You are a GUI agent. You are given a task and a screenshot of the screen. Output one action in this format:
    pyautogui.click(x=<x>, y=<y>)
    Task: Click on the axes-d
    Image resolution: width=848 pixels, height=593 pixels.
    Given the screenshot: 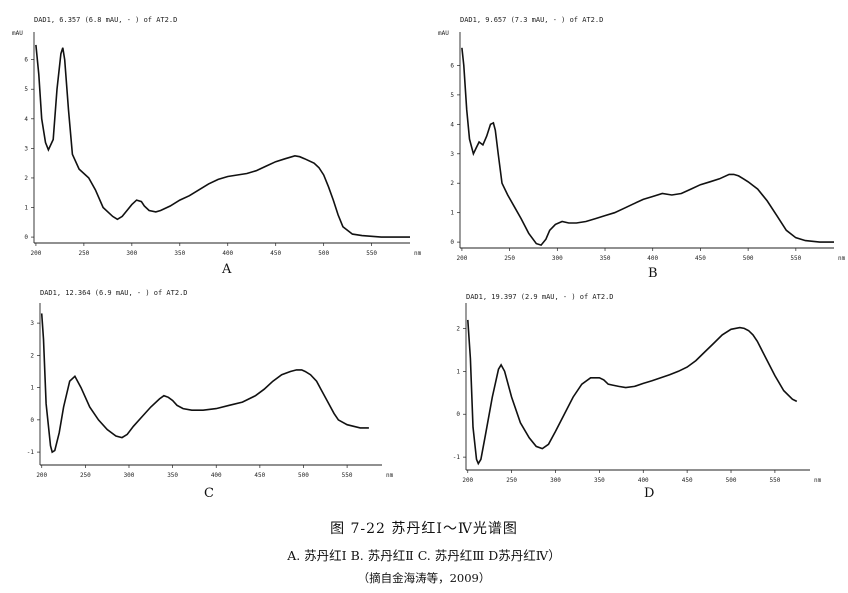 What is the action you would take?
    pyautogui.click(x=637, y=387)
    